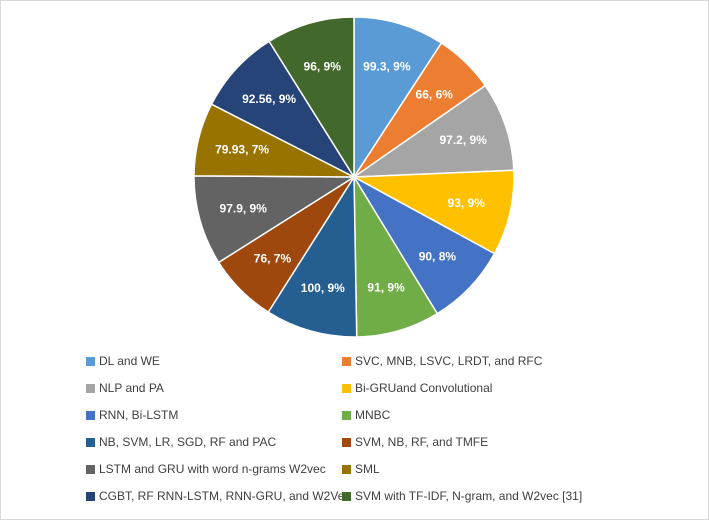 The width and height of the screenshot is (709, 520). I want to click on legend-label: CGBT, RF RNN-LSTM, RNN-GRU, and W2Vec, so click(225, 496).